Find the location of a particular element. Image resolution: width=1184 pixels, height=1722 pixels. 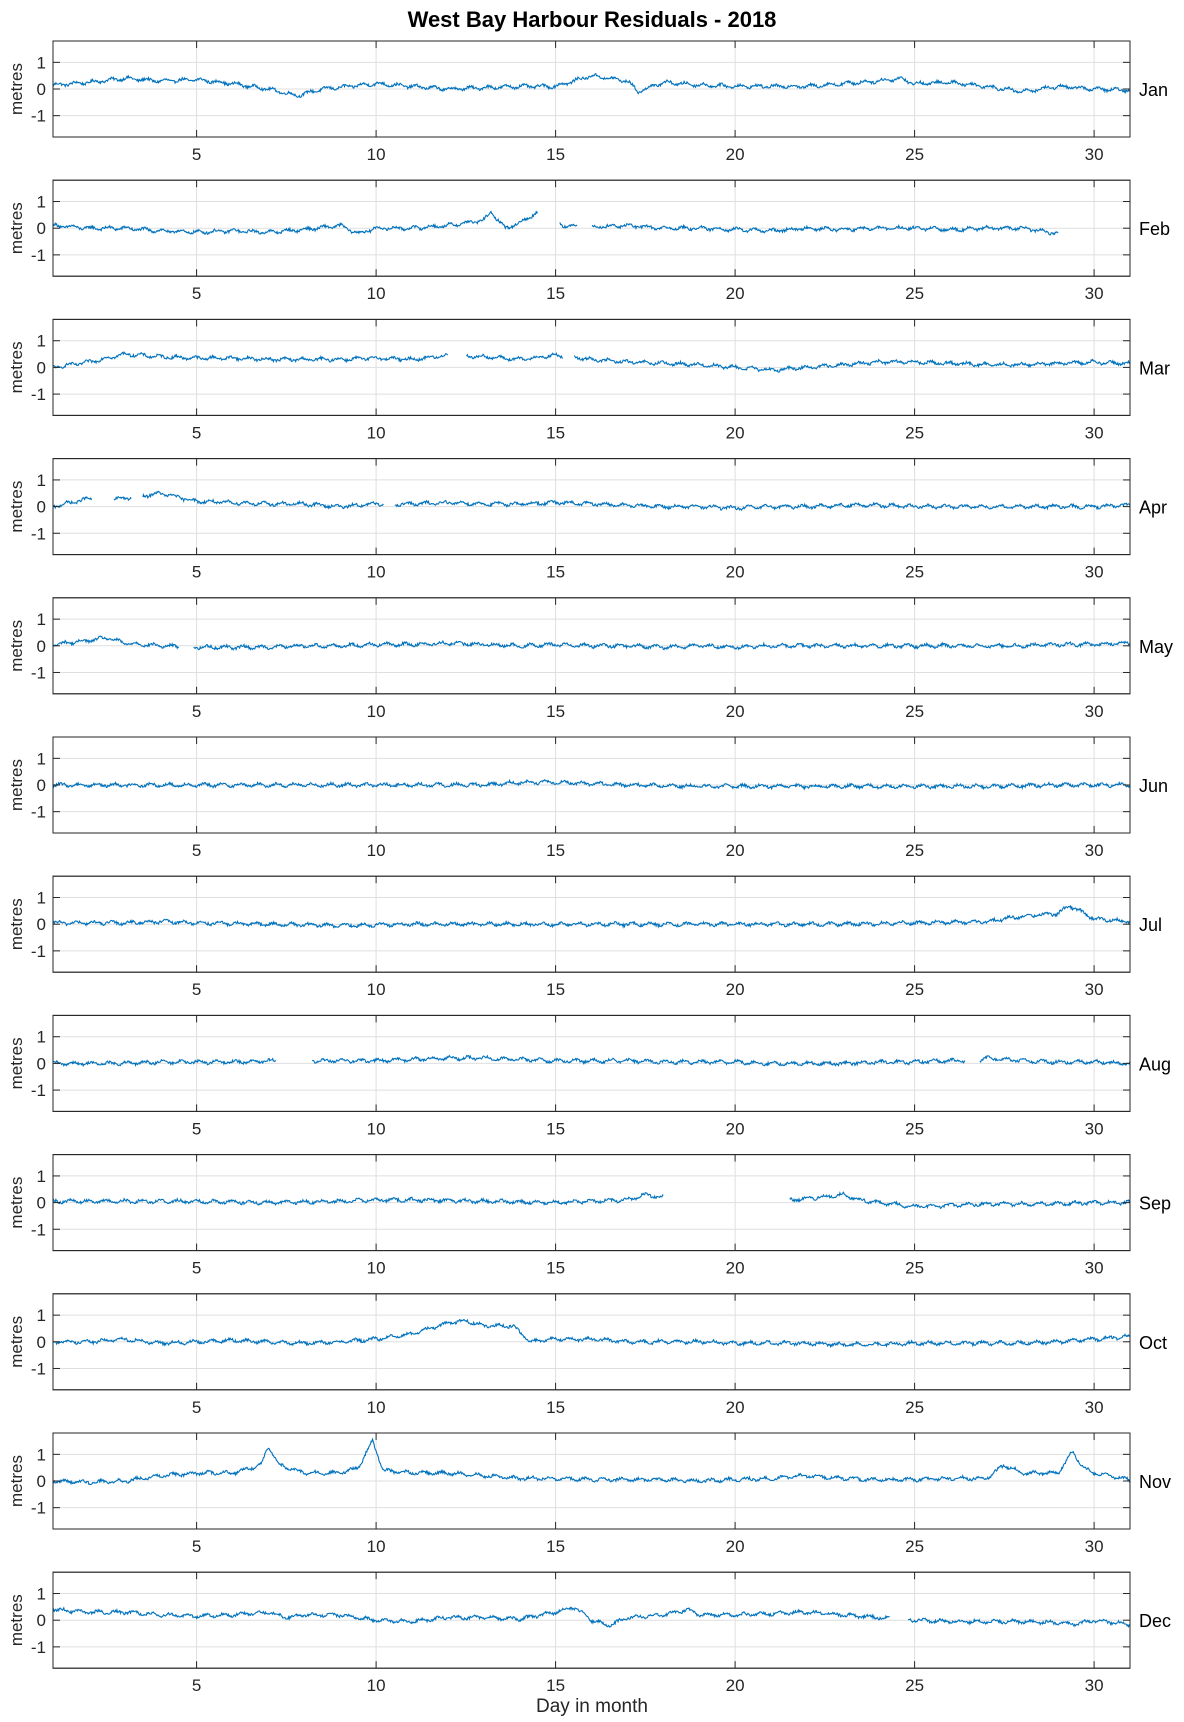

data-trace-apr is located at coordinates (591, 500).